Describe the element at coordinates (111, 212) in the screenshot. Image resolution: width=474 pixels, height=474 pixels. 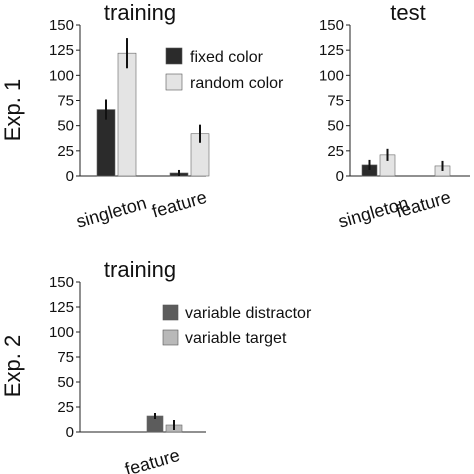
I see `category-label: singleton` at that location.